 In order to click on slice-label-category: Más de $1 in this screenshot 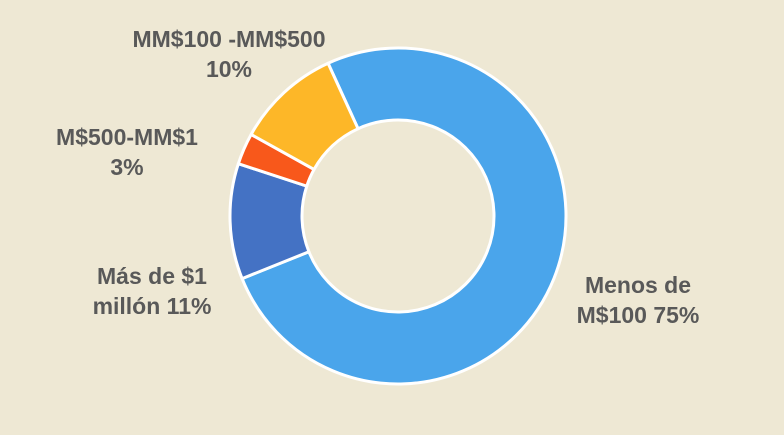, I will do `click(152, 276)`.